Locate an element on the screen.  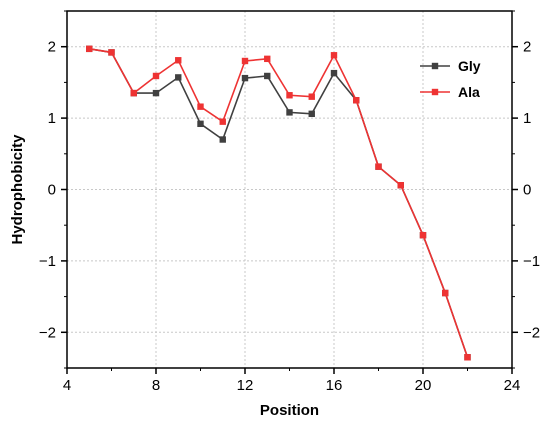
x-tick-label: 8 is located at coordinates (156, 385).